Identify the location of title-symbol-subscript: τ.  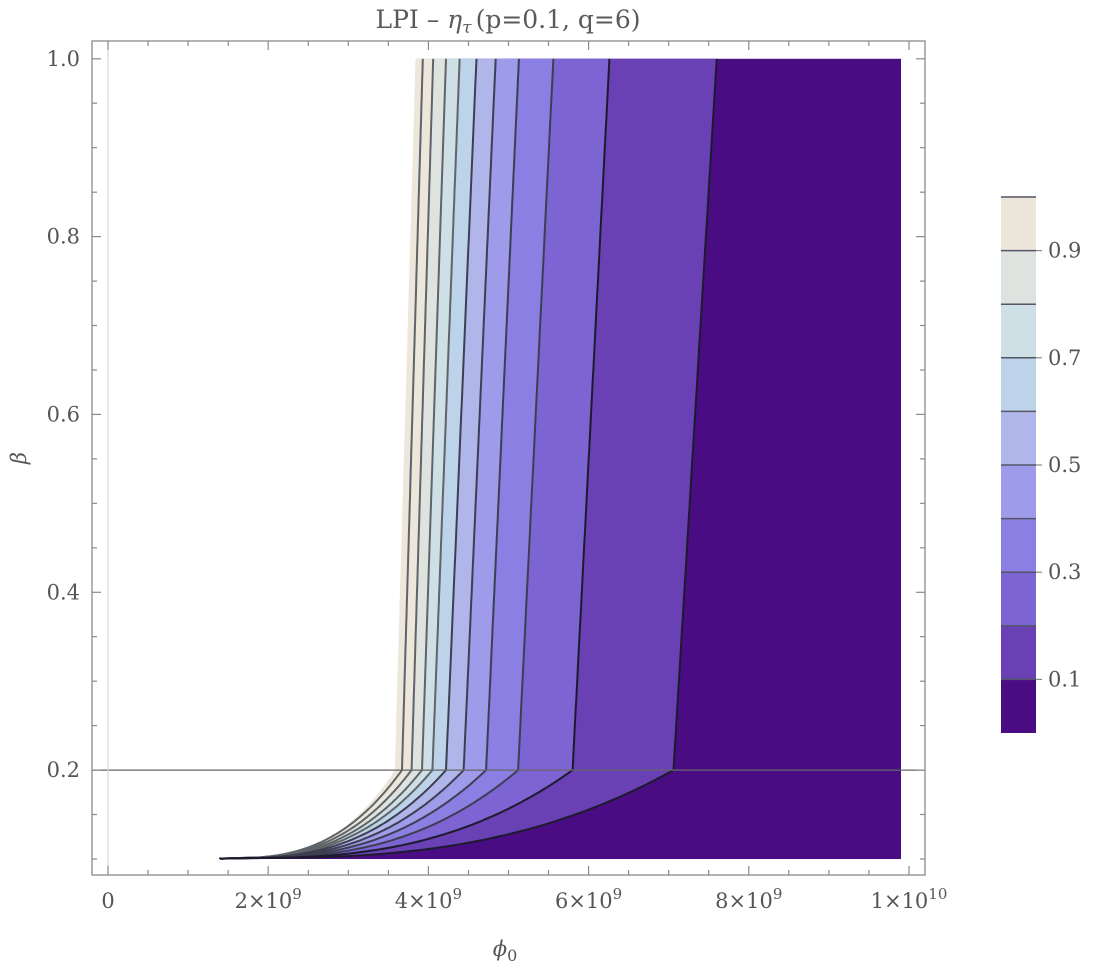
(467, 28).